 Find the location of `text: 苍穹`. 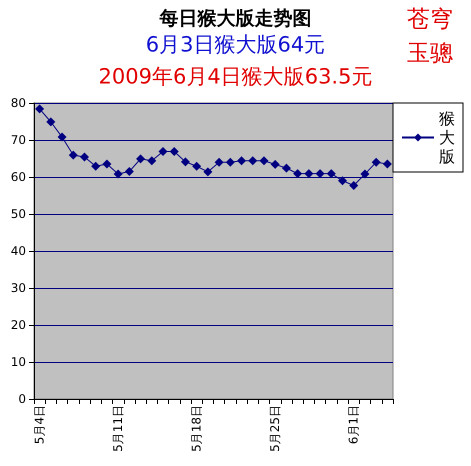

text: 苍穹 is located at coordinates (430, 19).